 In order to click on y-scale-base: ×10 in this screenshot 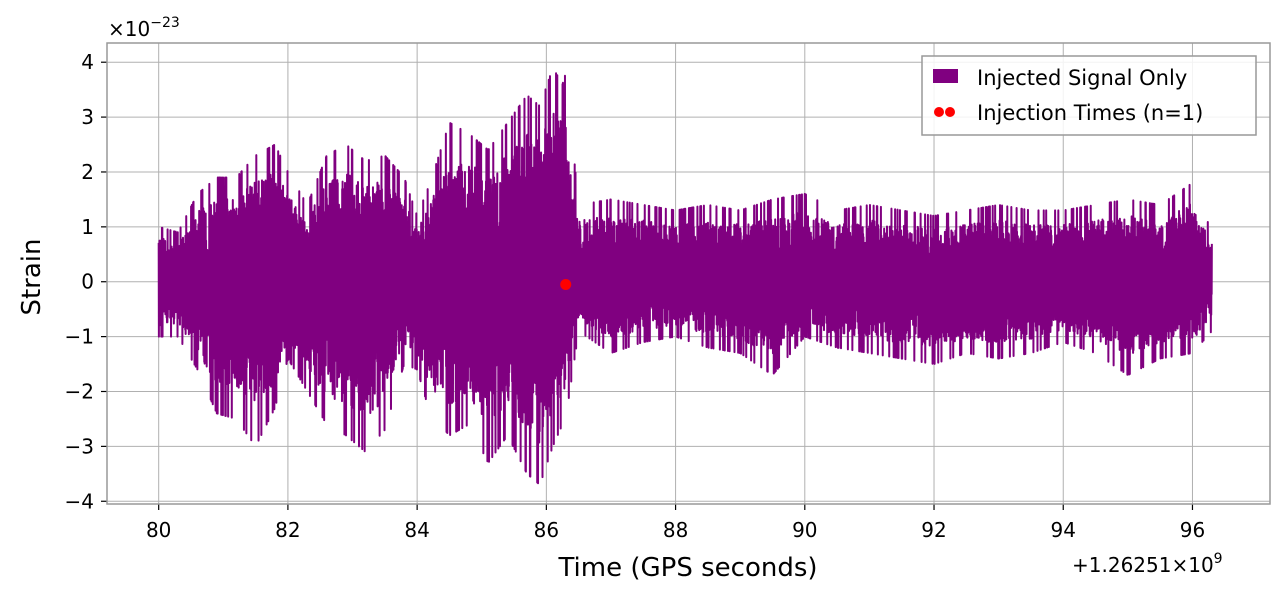, I will do `click(129, 29)`.